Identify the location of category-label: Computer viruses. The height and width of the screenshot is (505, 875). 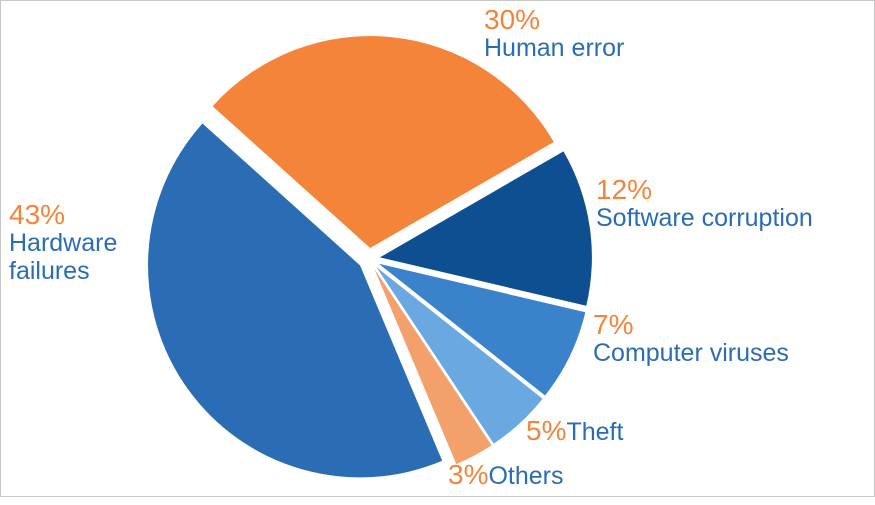
(691, 353).